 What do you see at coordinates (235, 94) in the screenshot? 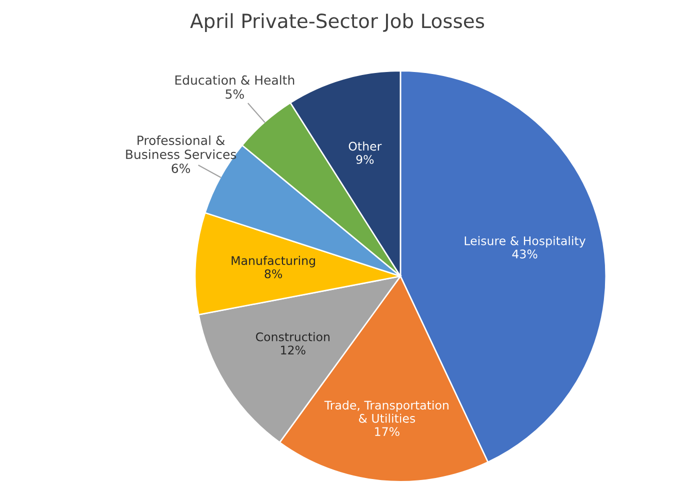
I see `data-label: 5%` at bounding box center [235, 94].